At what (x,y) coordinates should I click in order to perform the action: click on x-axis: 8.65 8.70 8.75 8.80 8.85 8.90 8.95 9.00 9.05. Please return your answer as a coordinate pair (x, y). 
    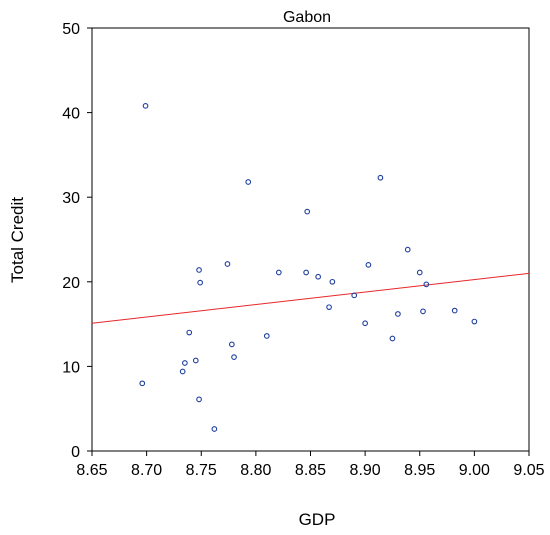
    Looking at the image, I should click on (310, 465).